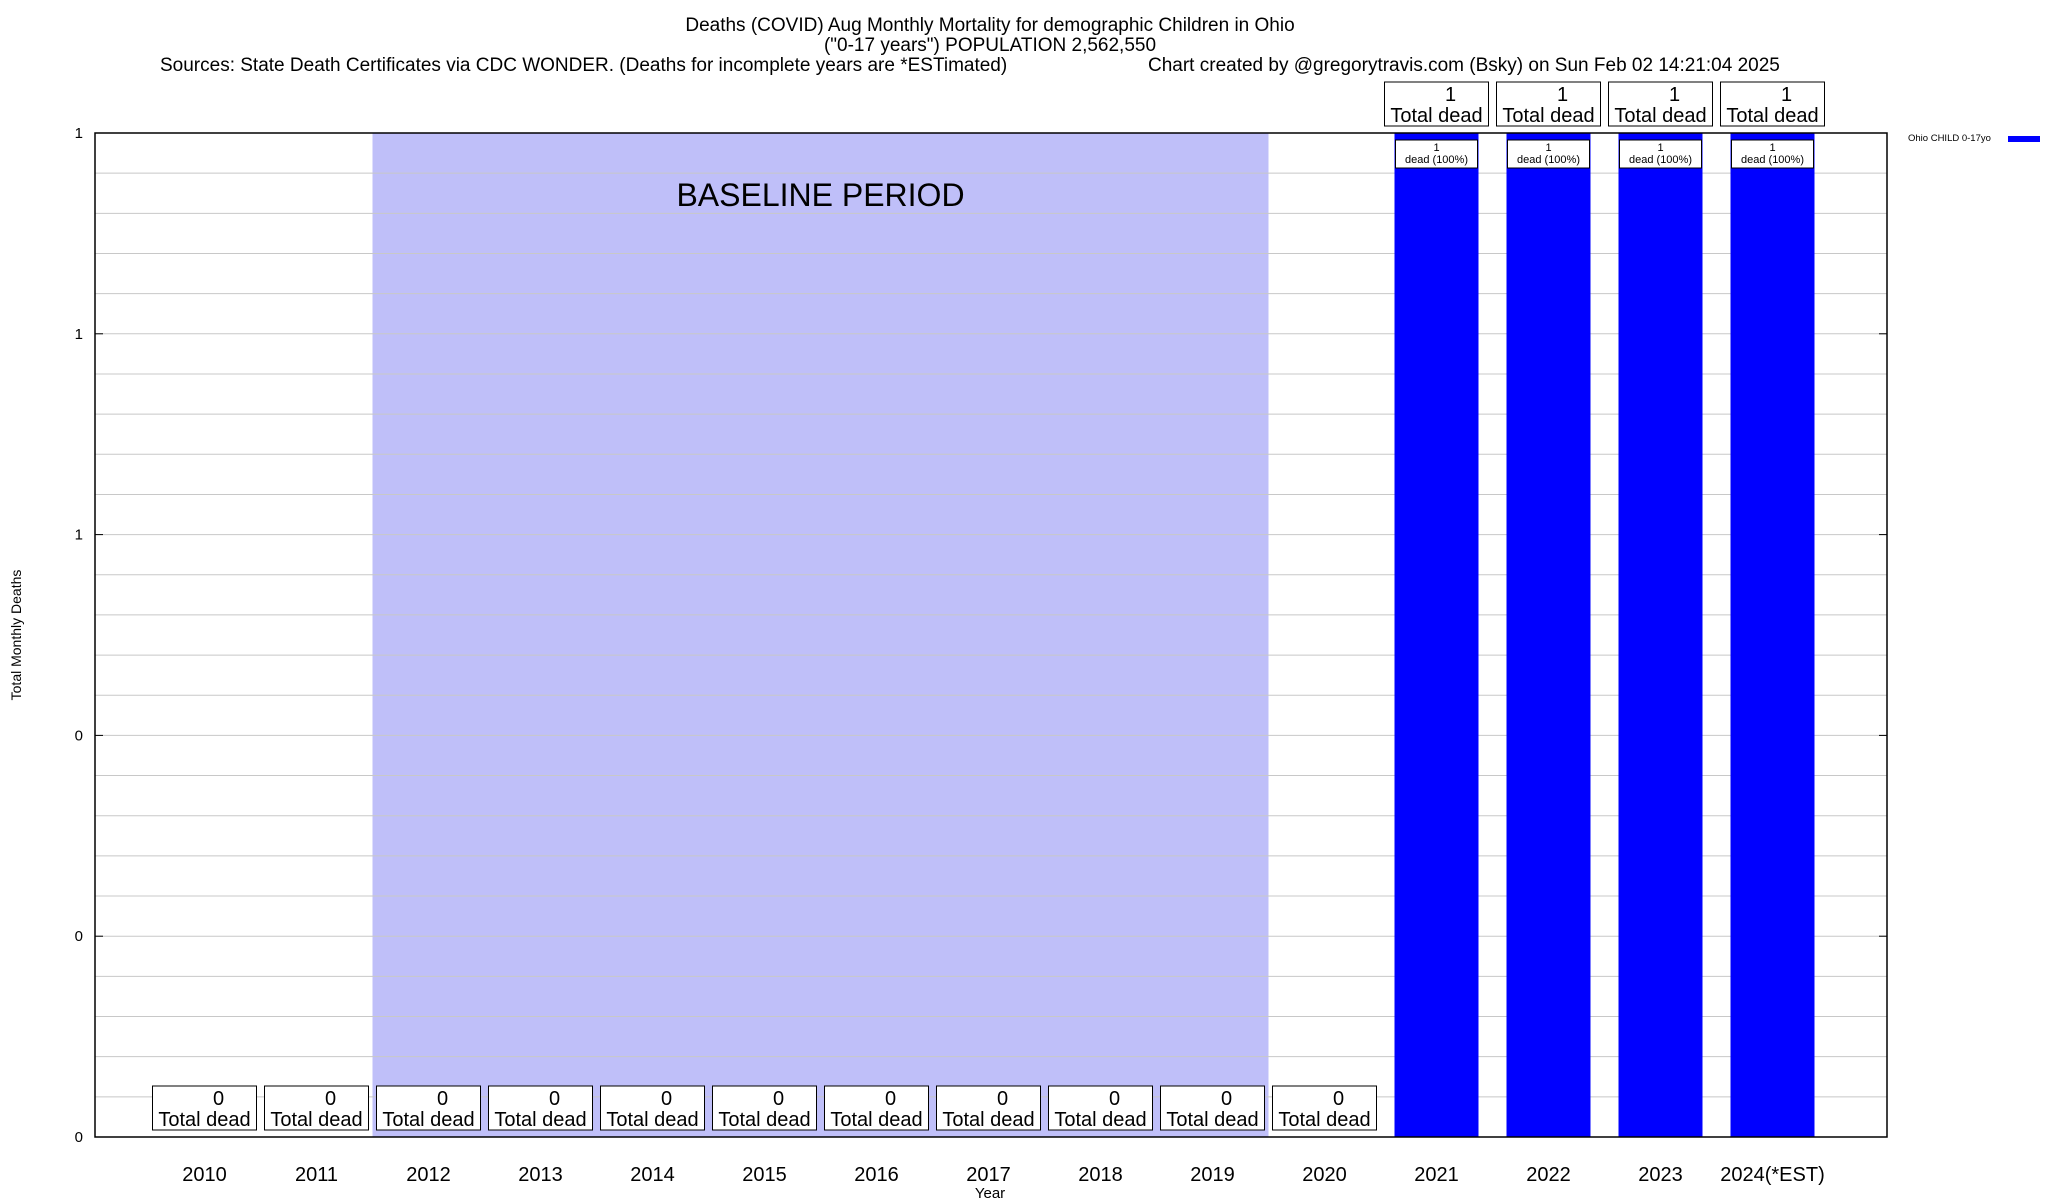 This screenshot has height=1200, width=2048. What do you see at coordinates (428, 1175) in the screenshot?
I see `x-tick-label: 2012` at bounding box center [428, 1175].